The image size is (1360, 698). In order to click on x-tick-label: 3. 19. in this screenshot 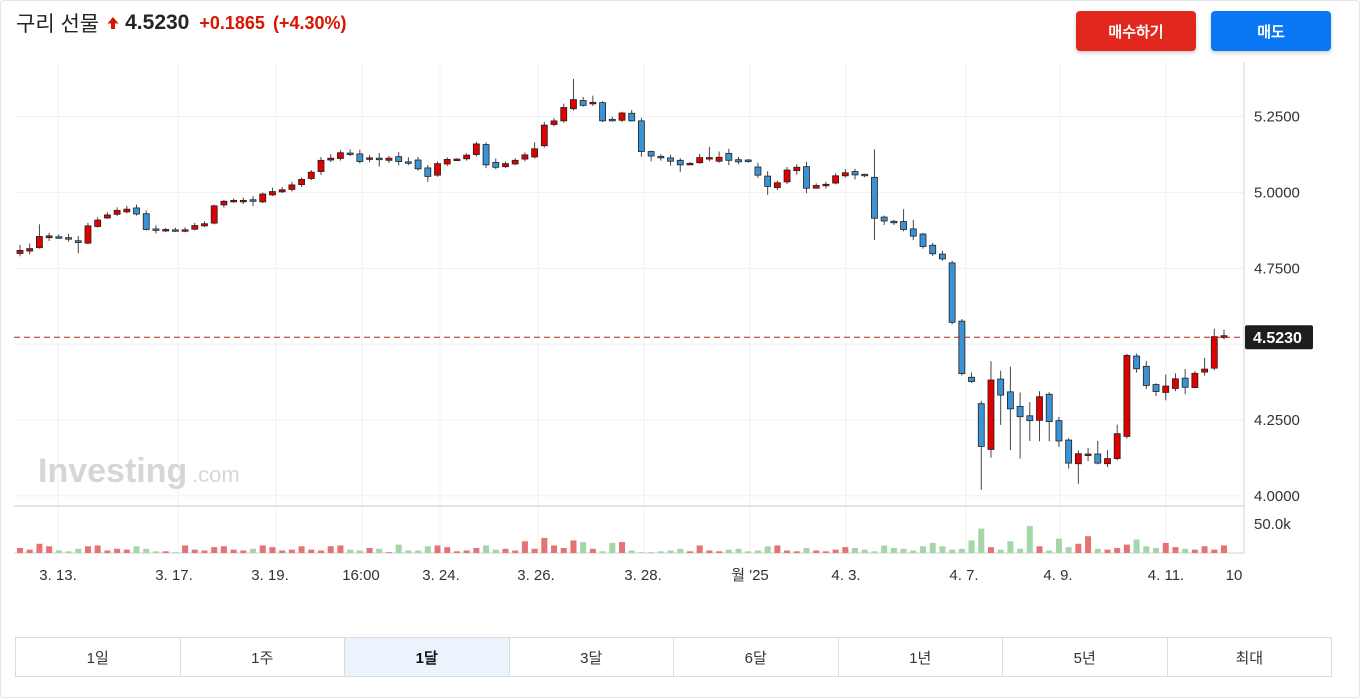, I will do `click(270, 575)`.